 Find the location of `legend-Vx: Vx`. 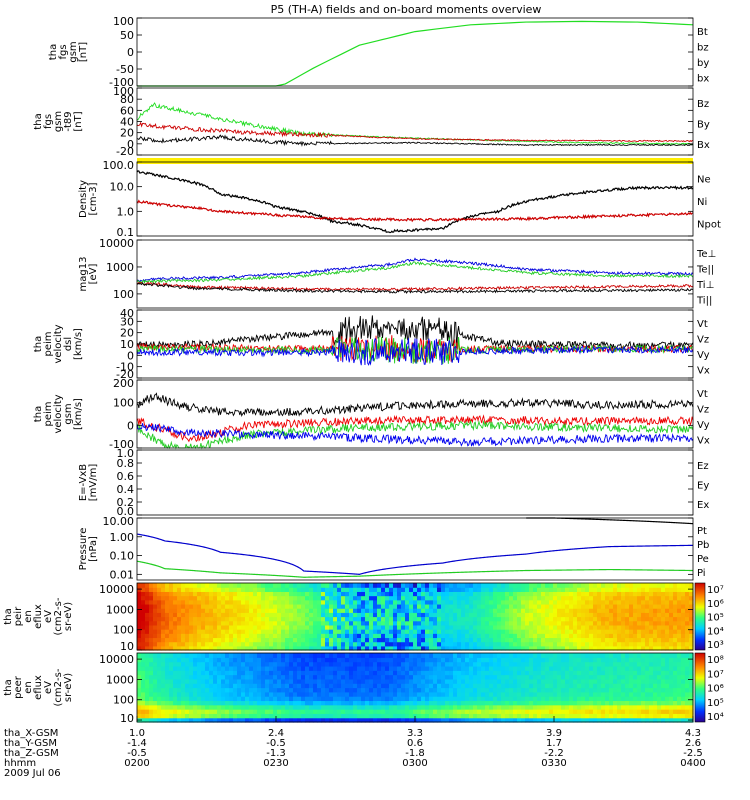

legend-Vx: Vx is located at coordinates (703, 440).